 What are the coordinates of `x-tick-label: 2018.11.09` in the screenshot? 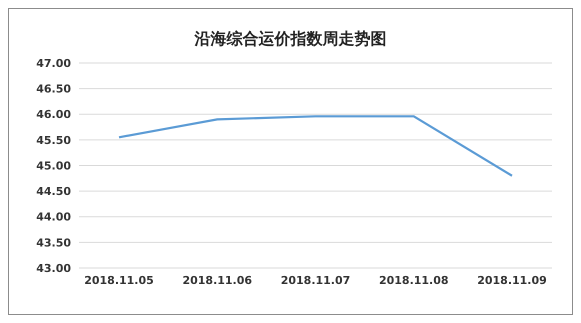 It's located at (512, 280).